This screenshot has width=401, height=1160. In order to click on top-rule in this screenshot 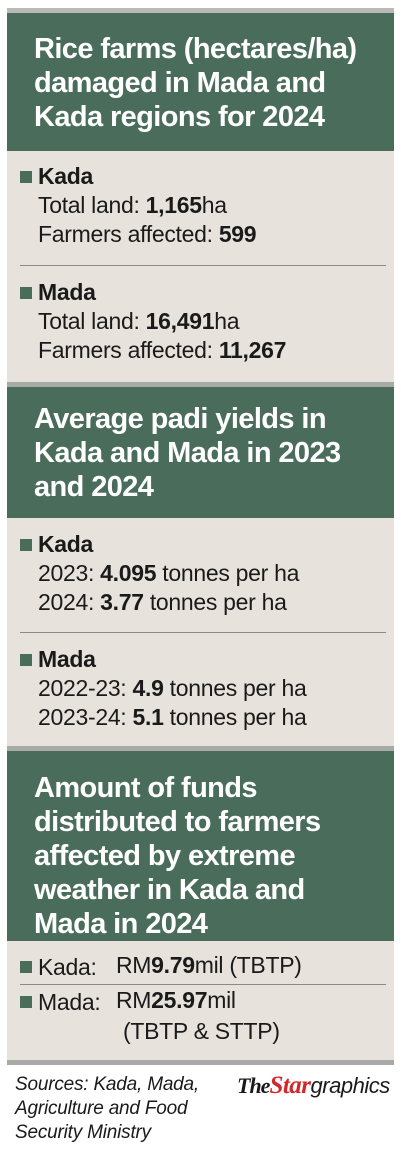, I will do `click(200, 10)`.